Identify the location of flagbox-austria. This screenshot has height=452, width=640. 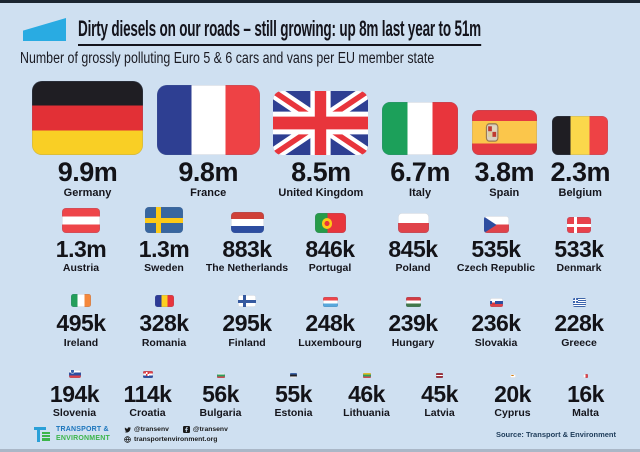
(81, 220).